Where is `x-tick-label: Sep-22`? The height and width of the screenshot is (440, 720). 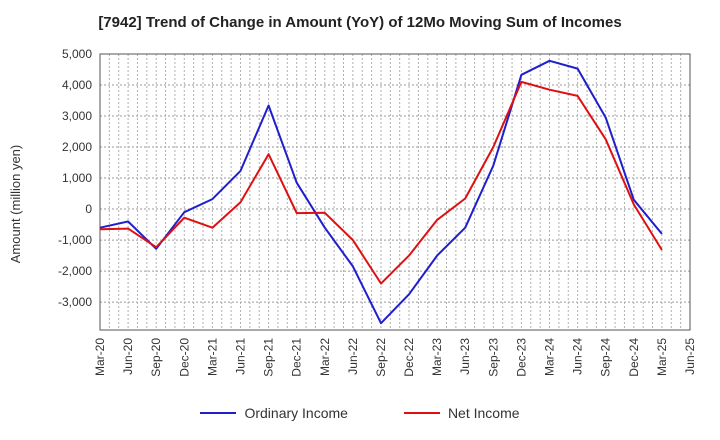
x-tick-label: Sep-22 is located at coordinates (381, 357).